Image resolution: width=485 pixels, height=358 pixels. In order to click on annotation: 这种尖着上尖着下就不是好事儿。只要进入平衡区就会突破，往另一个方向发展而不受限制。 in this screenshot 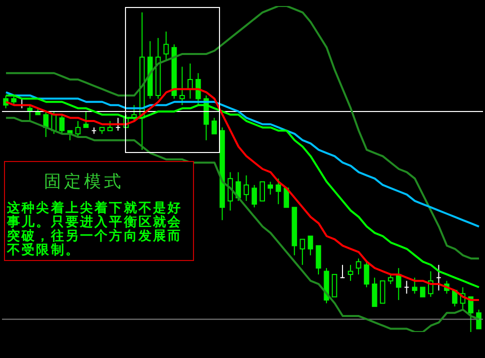, I will do `click(95, 229)`.